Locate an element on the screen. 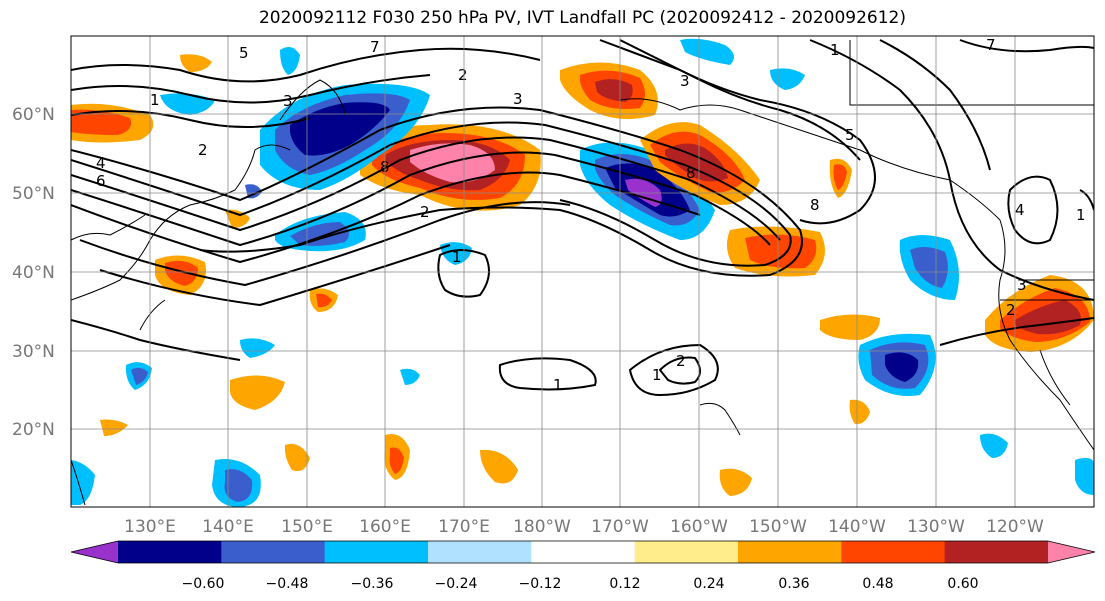 The height and width of the screenshot is (601, 1105). contour-label: 6 is located at coordinates (101, 181).